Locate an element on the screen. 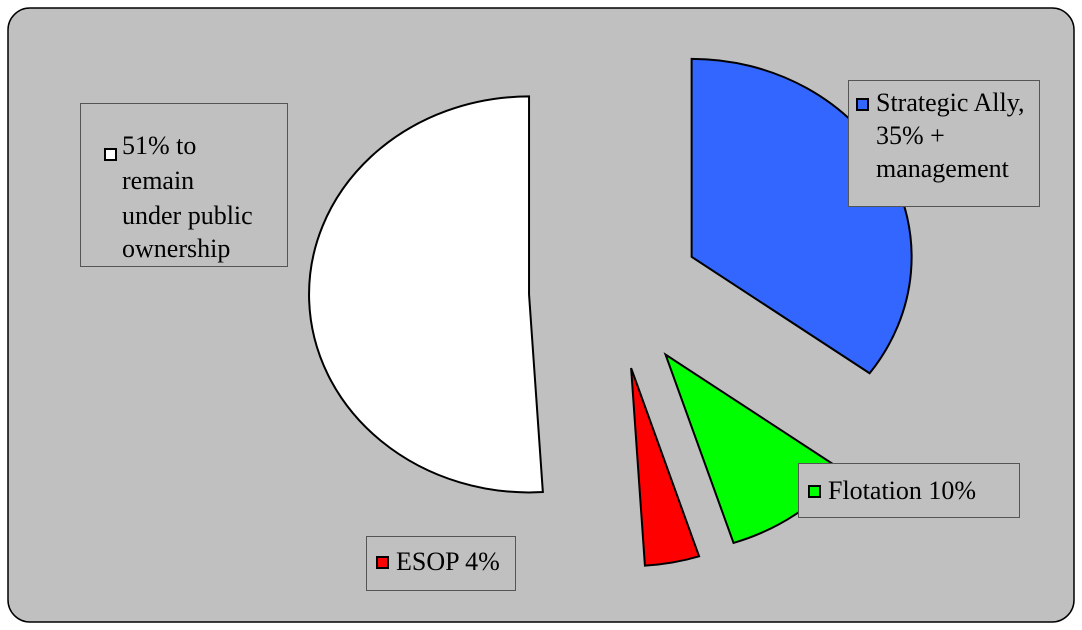 The width and height of the screenshot is (1082, 630). legend-label-strategic-ally-line-2: 35% + is located at coordinates (910, 135).